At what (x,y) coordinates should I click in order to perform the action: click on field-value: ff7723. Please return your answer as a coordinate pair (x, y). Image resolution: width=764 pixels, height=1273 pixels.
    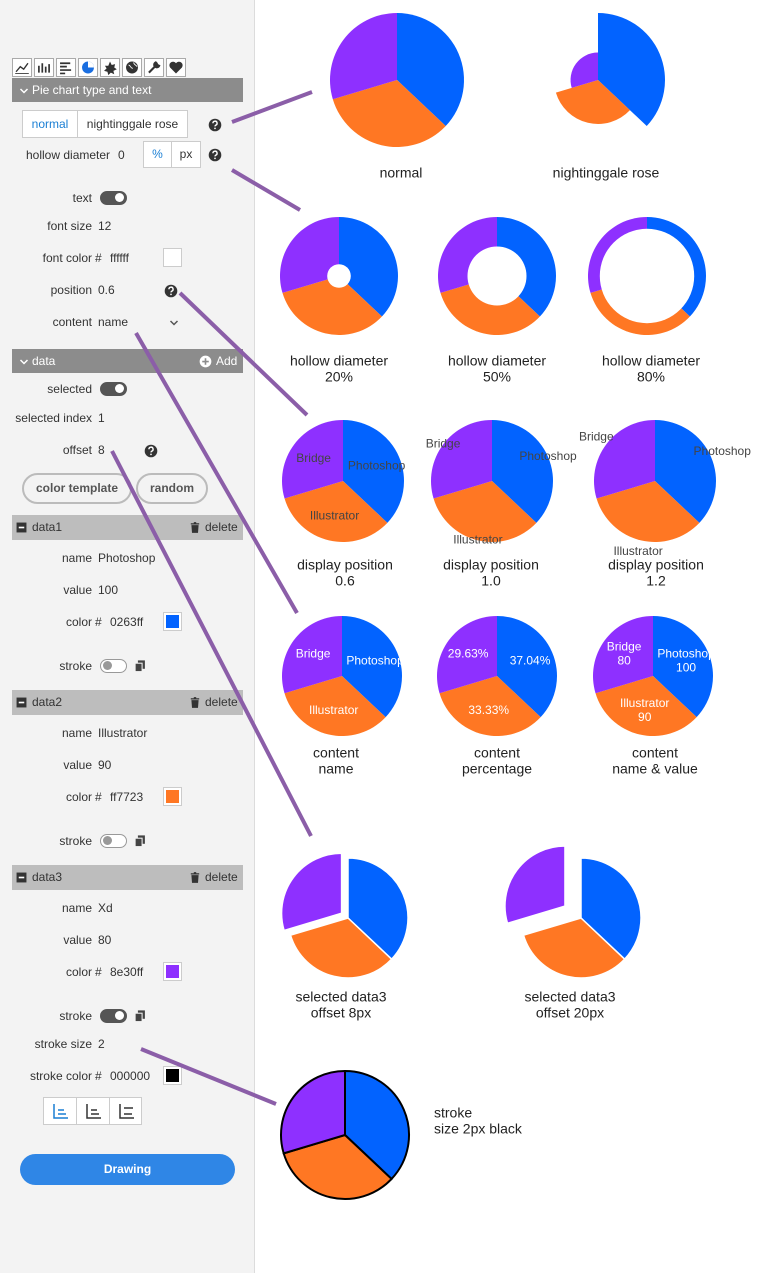
    Looking at the image, I should click on (127, 797).